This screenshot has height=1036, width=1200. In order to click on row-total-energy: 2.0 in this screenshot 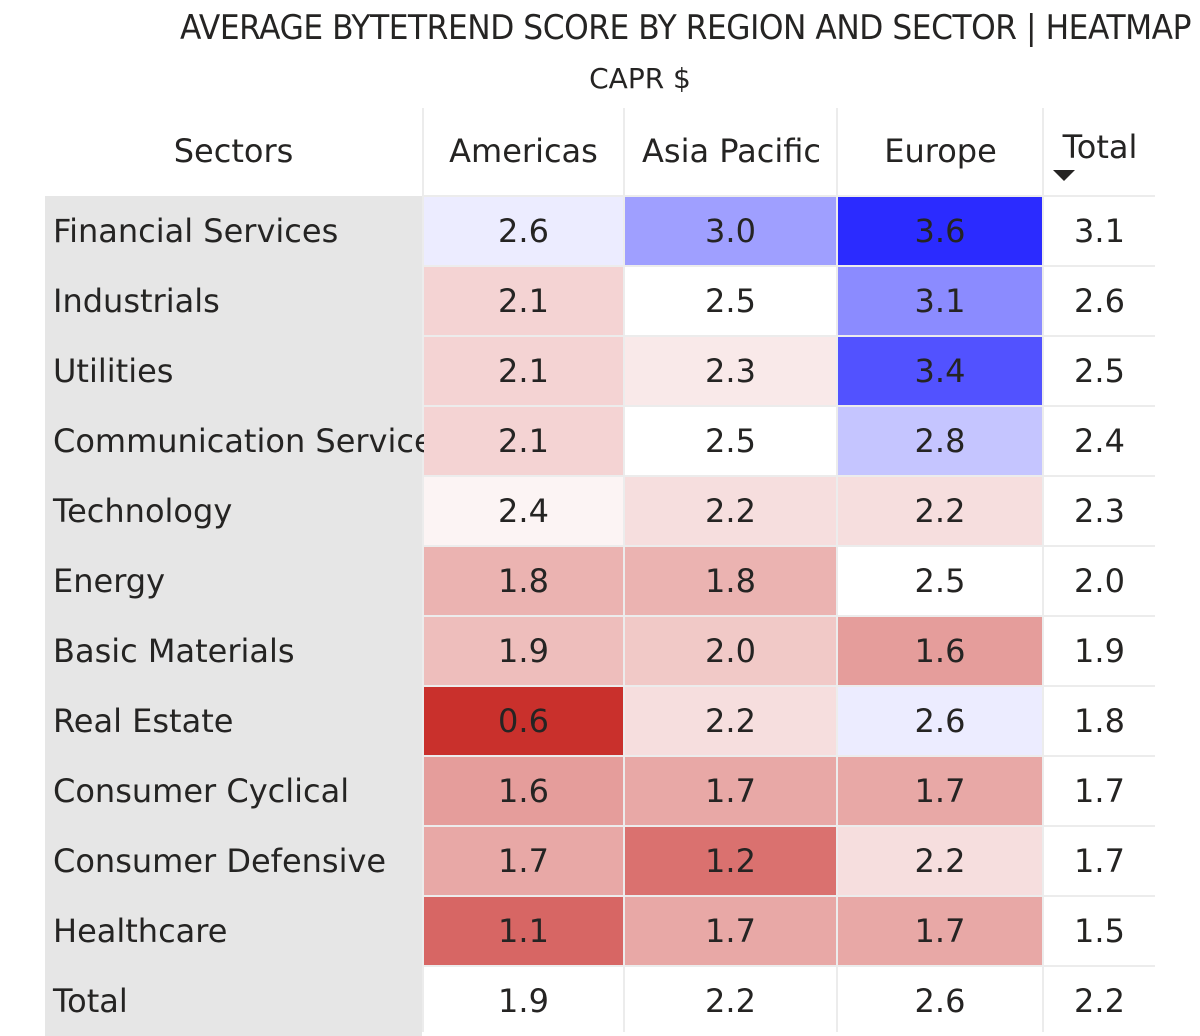, I will do `click(1099, 581)`.